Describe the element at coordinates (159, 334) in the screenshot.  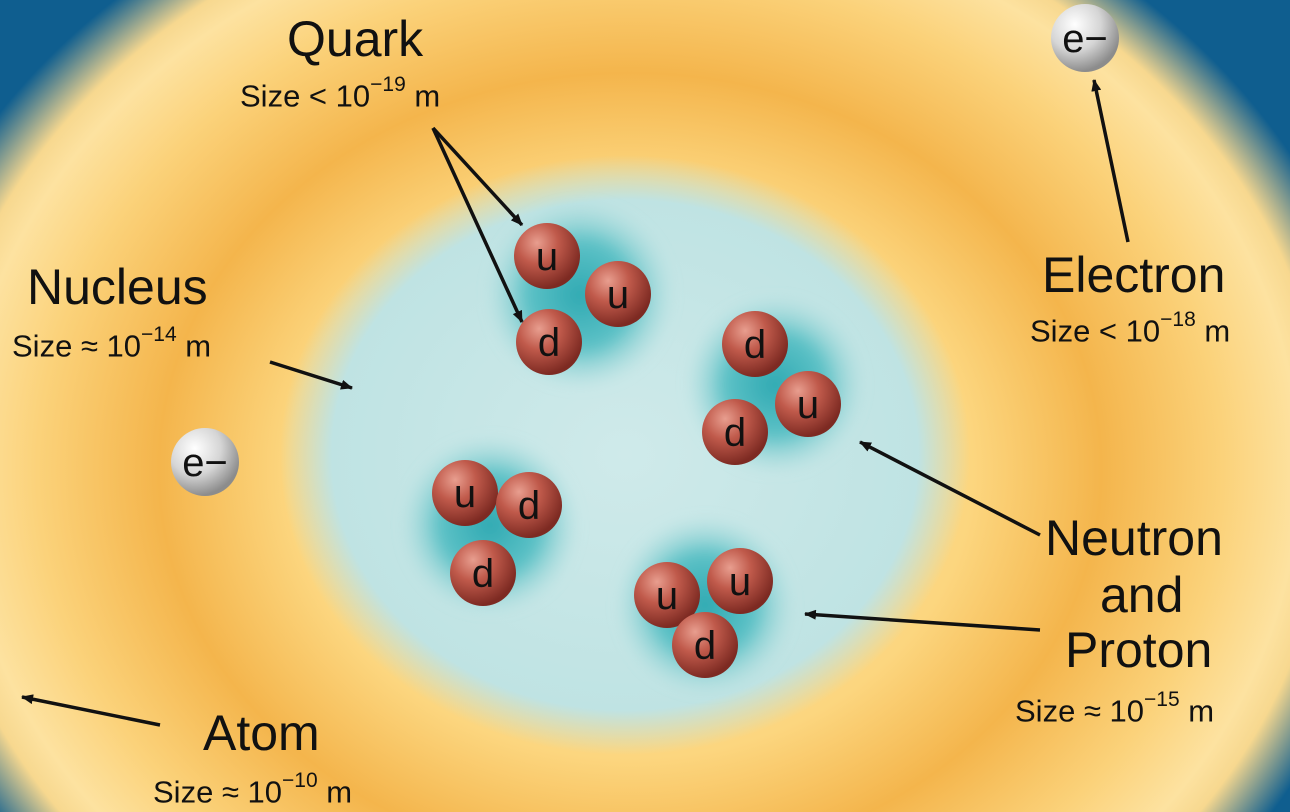
I see `nucleus-size-exponent: −14` at that location.